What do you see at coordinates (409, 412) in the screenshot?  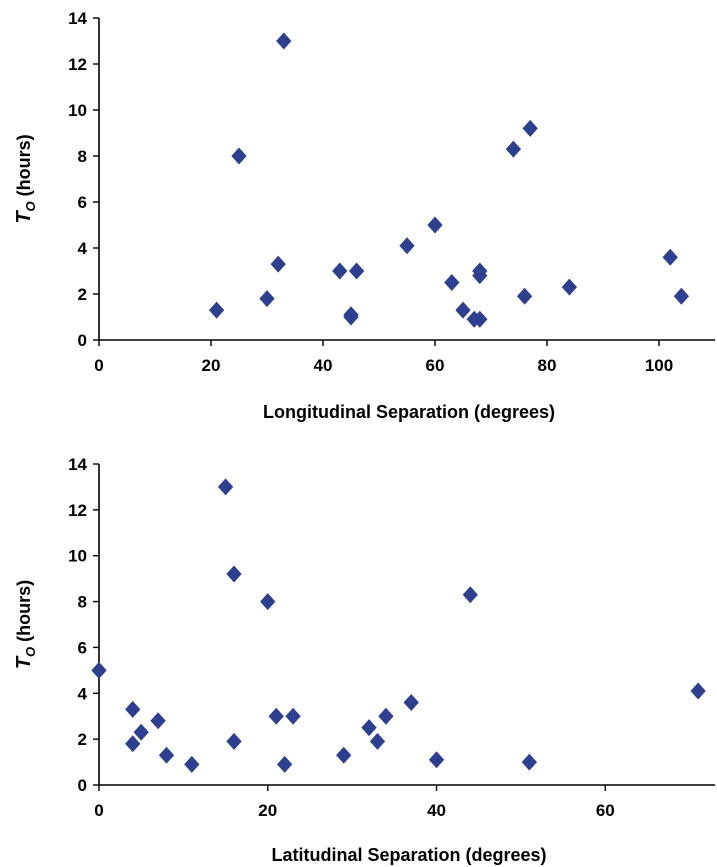 I see `x-axis-title: Longitudinal Separation (degrees)` at bounding box center [409, 412].